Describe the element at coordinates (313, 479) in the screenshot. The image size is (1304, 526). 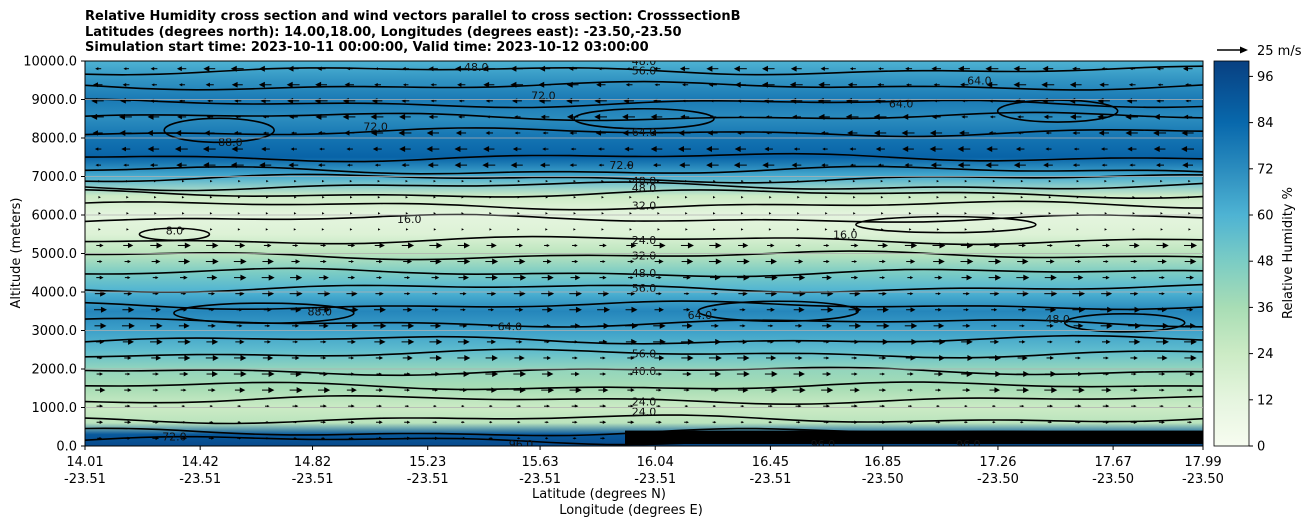
I see `x-tick-lon: -23.51` at that location.